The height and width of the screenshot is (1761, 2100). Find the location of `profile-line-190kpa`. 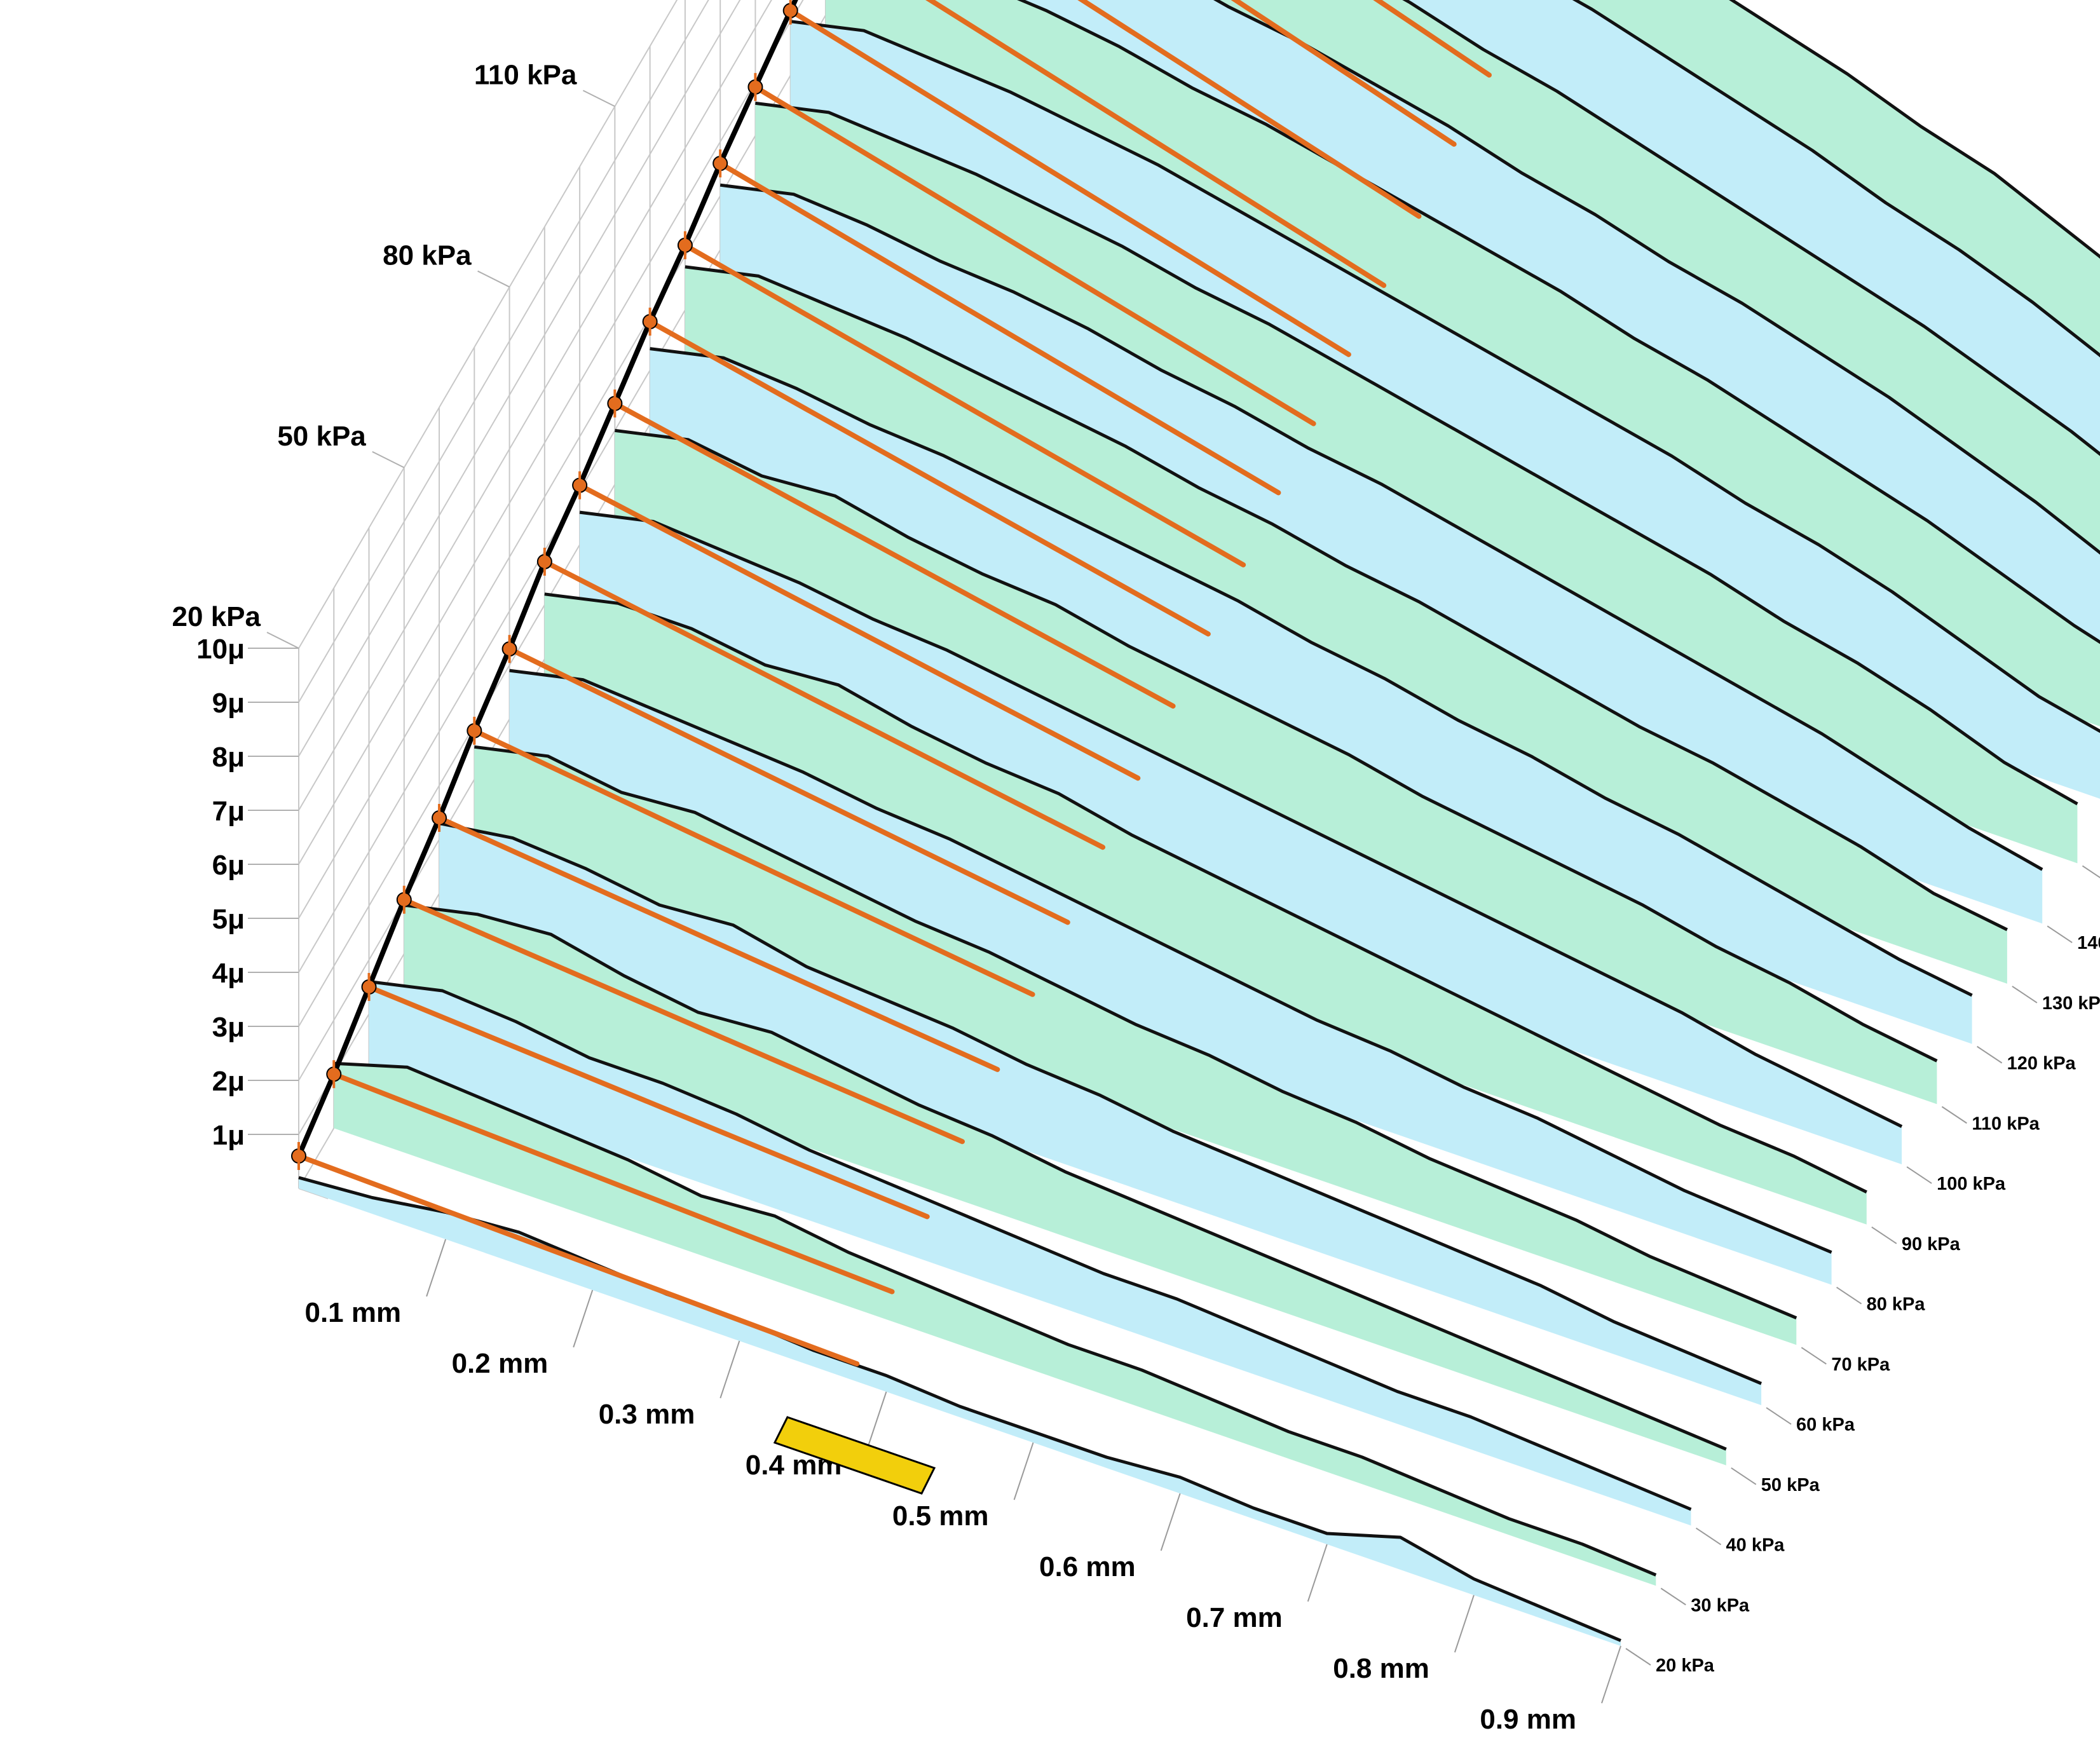

profile-line-190kpa is located at coordinates (1751, 228).